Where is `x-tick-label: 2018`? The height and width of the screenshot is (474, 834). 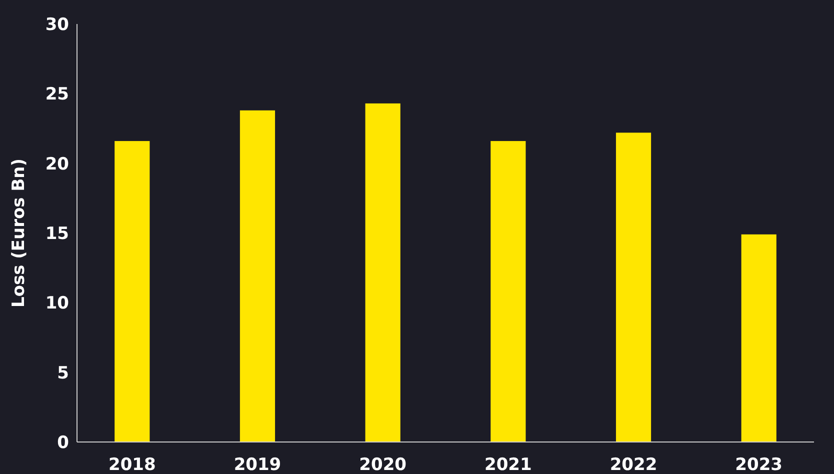
x-tick-label: 2018 is located at coordinates (132, 464).